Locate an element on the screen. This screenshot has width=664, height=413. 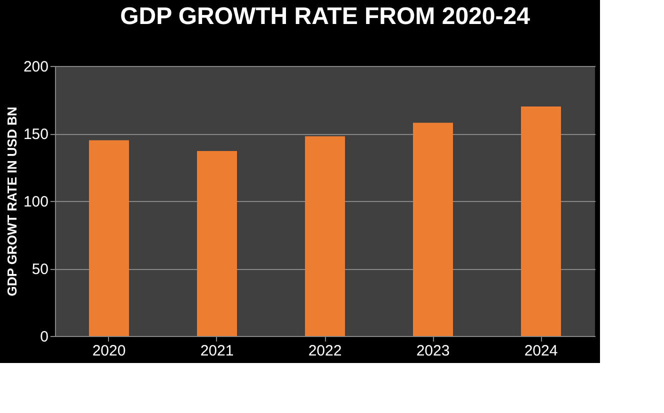
y-tick-label: 50 is located at coordinates (40, 269).